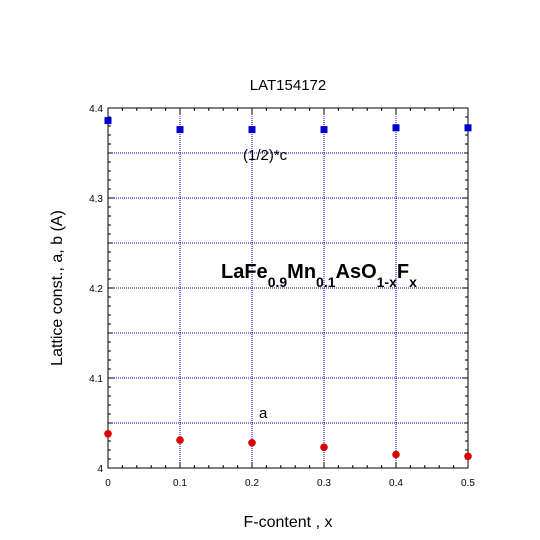  What do you see at coordinates (288, 522) in the screenshot?
I see `x-axis-title: F-content , x` at bounding box center [288, 522].